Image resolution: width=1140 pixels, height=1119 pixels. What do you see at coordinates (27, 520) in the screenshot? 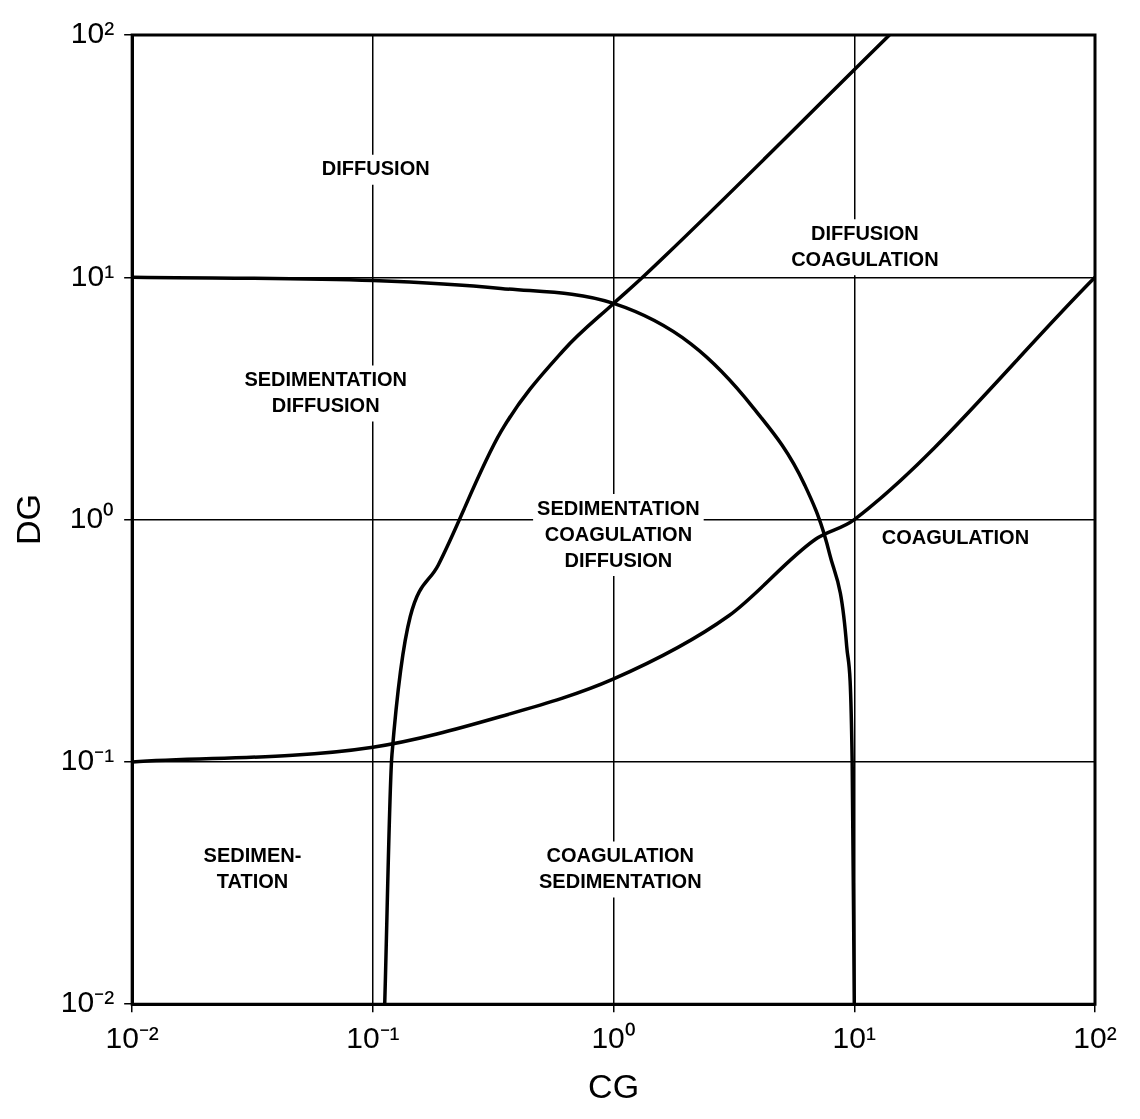
I see `y-axis-title: DG` at bounding box center [27, 520].